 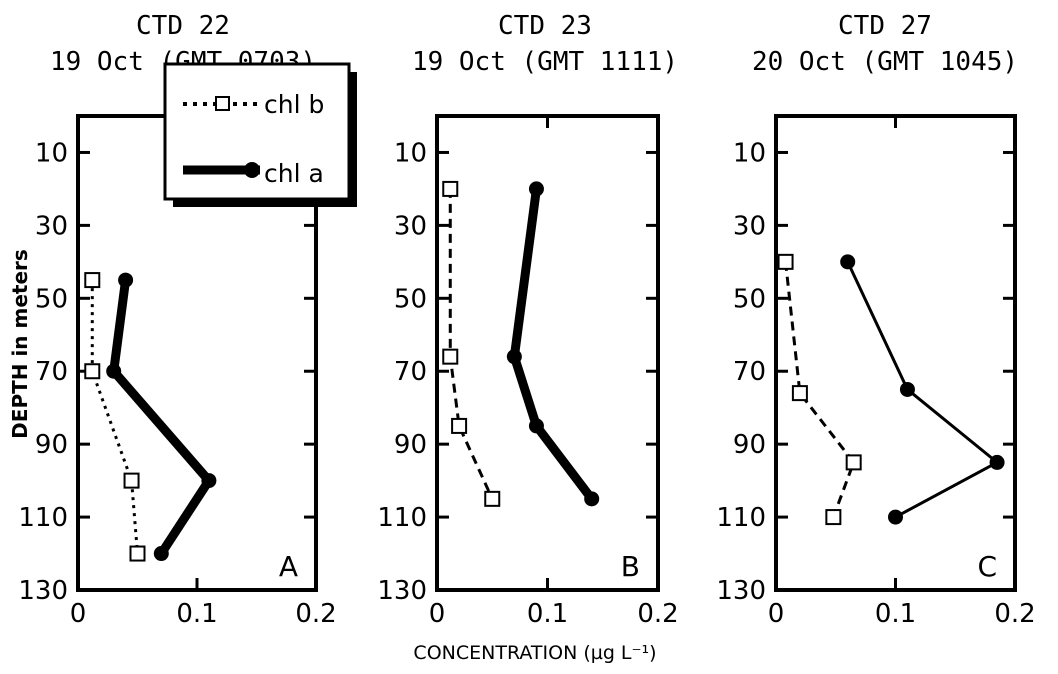 I want to click on panel-letter: C, so click(x=987, y=566).